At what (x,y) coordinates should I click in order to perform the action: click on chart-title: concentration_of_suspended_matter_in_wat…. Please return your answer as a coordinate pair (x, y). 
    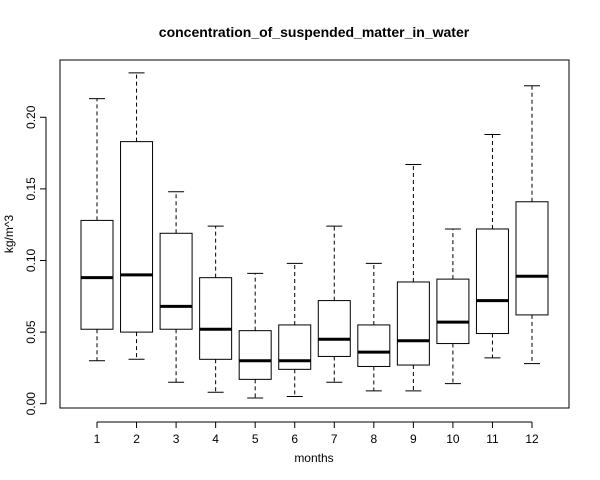
    Looking at the image, I should click on (314, 32).